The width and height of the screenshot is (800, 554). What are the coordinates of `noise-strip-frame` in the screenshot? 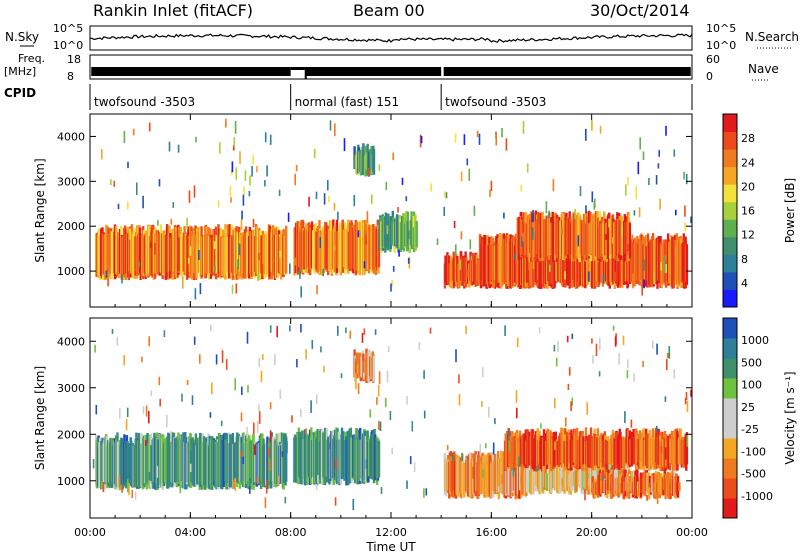 It's located at (391, 38).